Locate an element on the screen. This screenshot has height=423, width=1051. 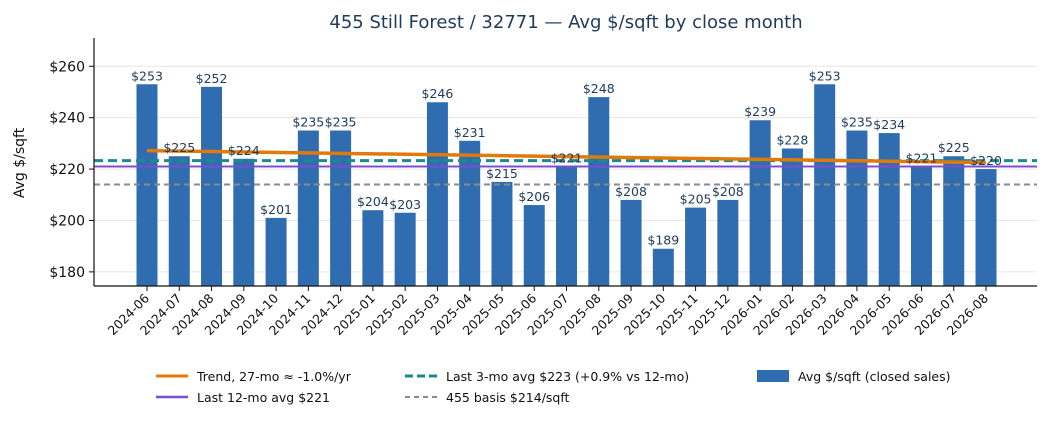
data-label: $228 is located at coordinates (792, 140).